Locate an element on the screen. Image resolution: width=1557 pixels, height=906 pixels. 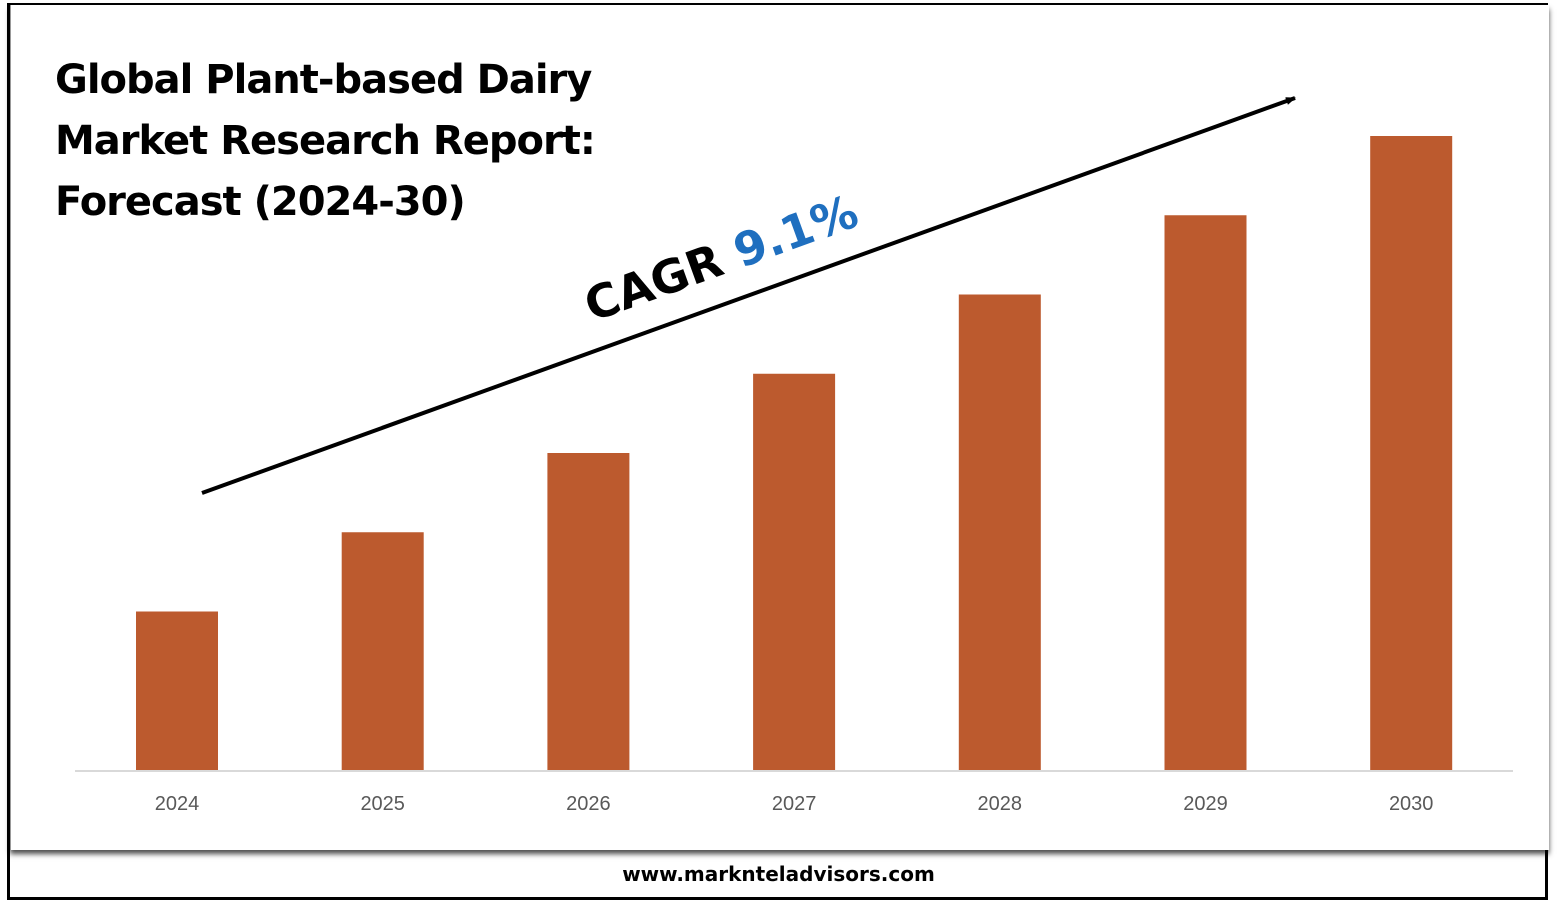
cagr-annotation: CAGR 9.1% is located at coordinates (720, 258).